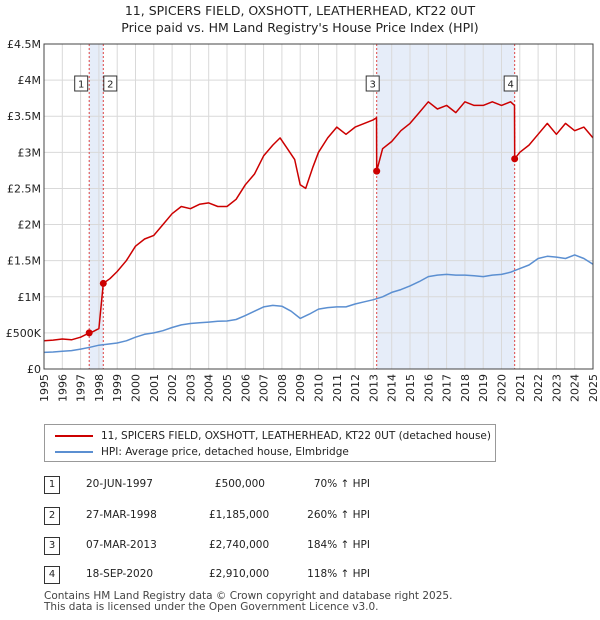 Image resolution: width=600 pixels, height=620 pixels. What do you see at coordinates (337, 388) in the screenshot?
I see `x-tick-label: 2011` at bounding box center [337, 388].